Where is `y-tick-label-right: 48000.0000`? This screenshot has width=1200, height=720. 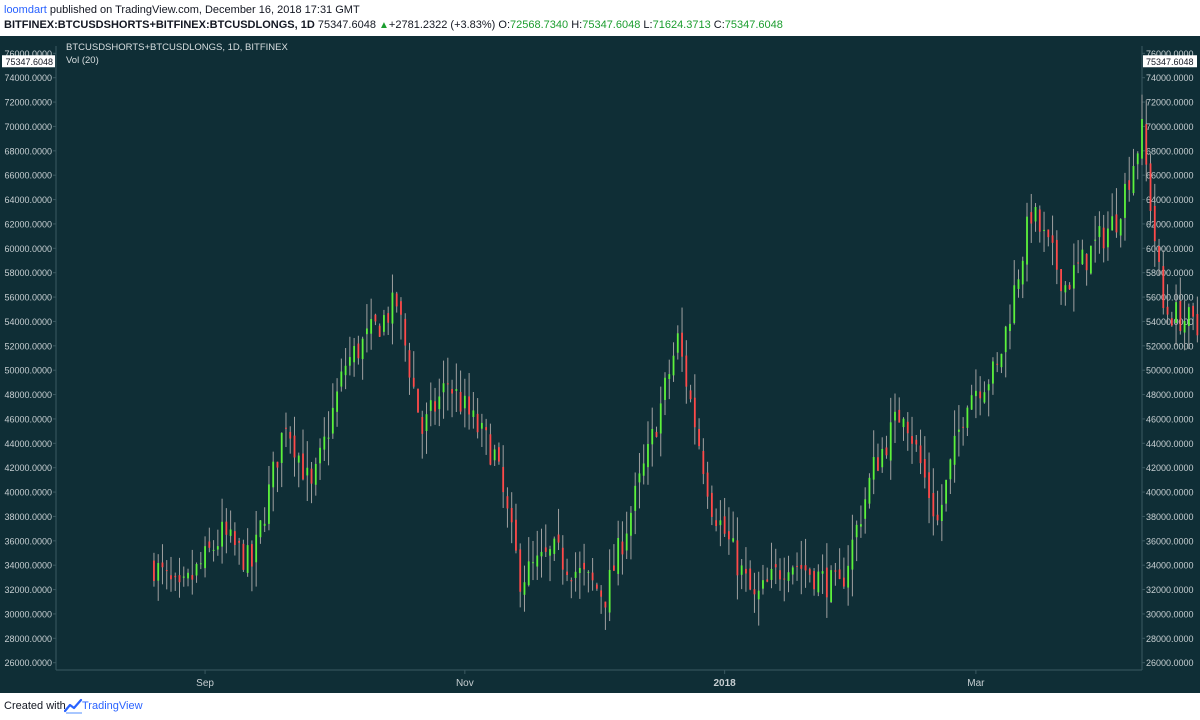
y-tick-label-right: 48000.0000 is located at coordinates (1170, 395).